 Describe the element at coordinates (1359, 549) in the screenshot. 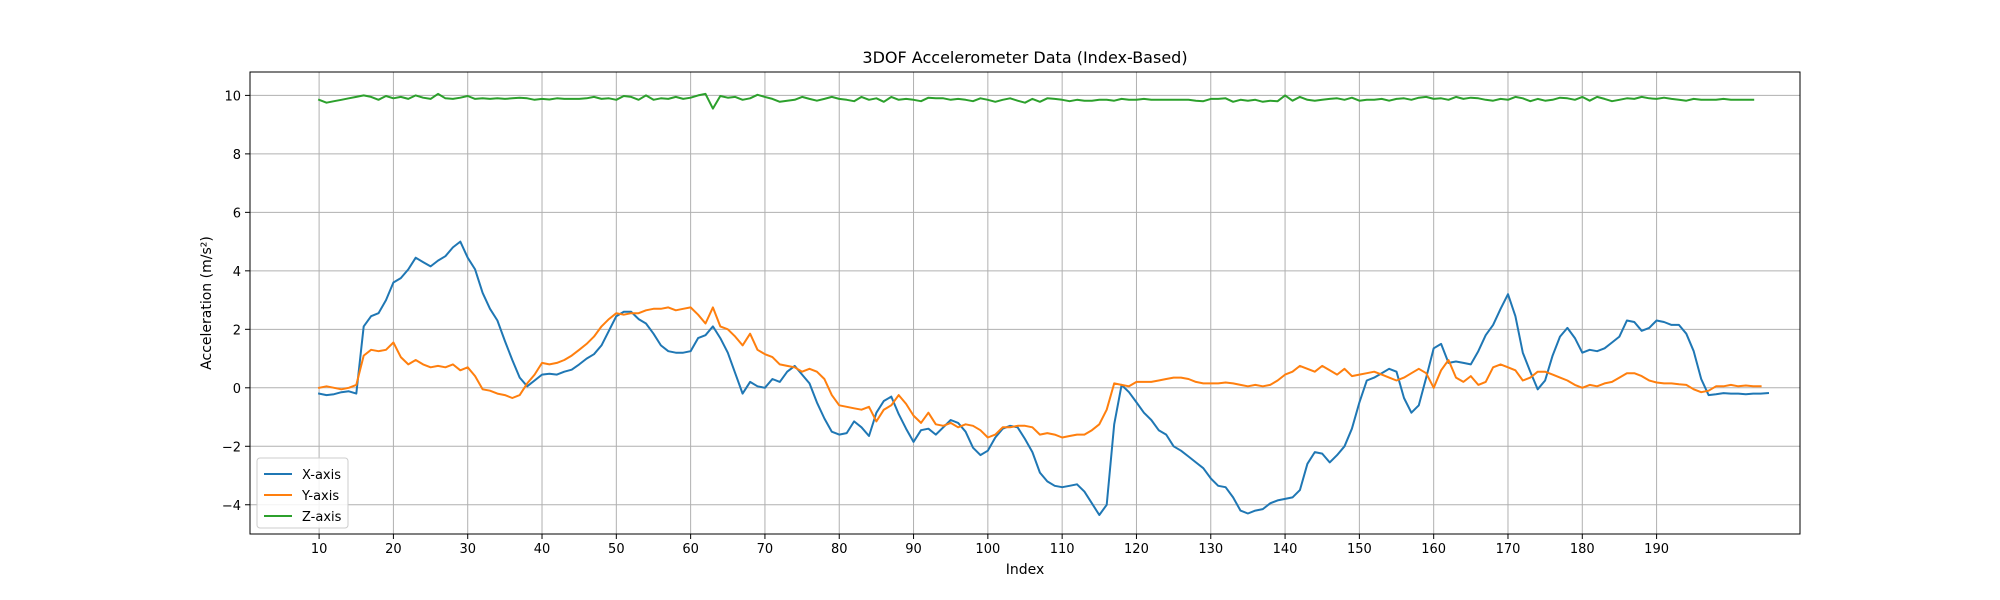

I see `x-tick-label: 150` at that location.